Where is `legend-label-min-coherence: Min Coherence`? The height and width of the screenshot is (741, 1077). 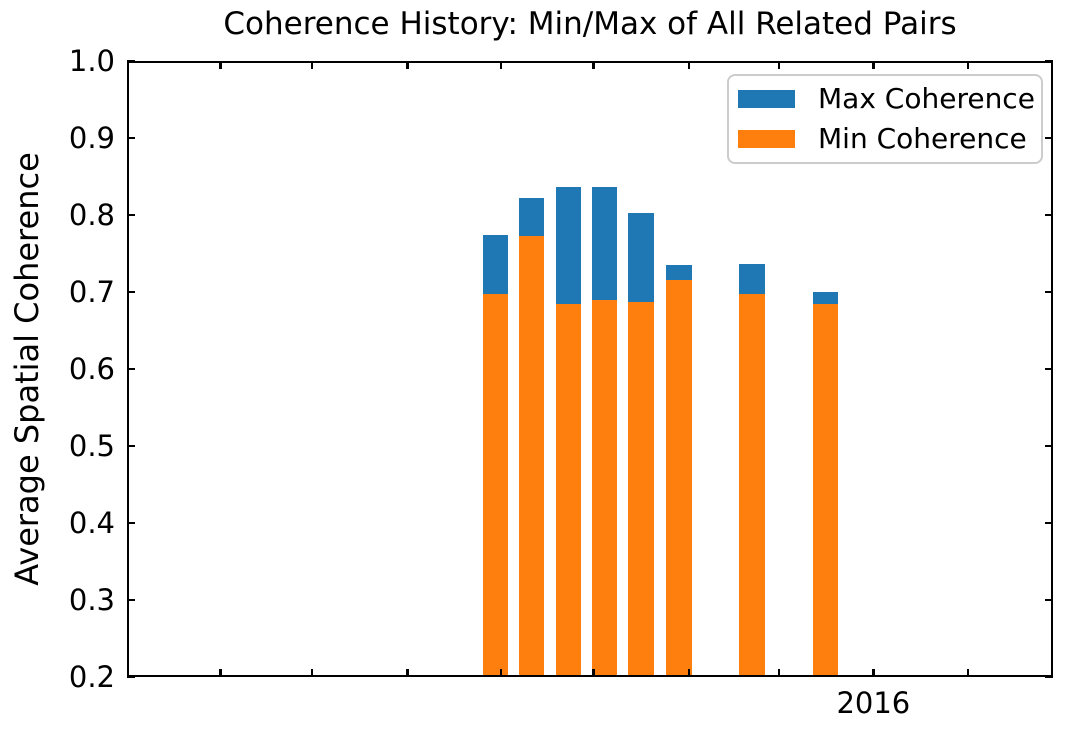
legend-label-min-coherence: Min Coherence is located at coordinates (922, 138).